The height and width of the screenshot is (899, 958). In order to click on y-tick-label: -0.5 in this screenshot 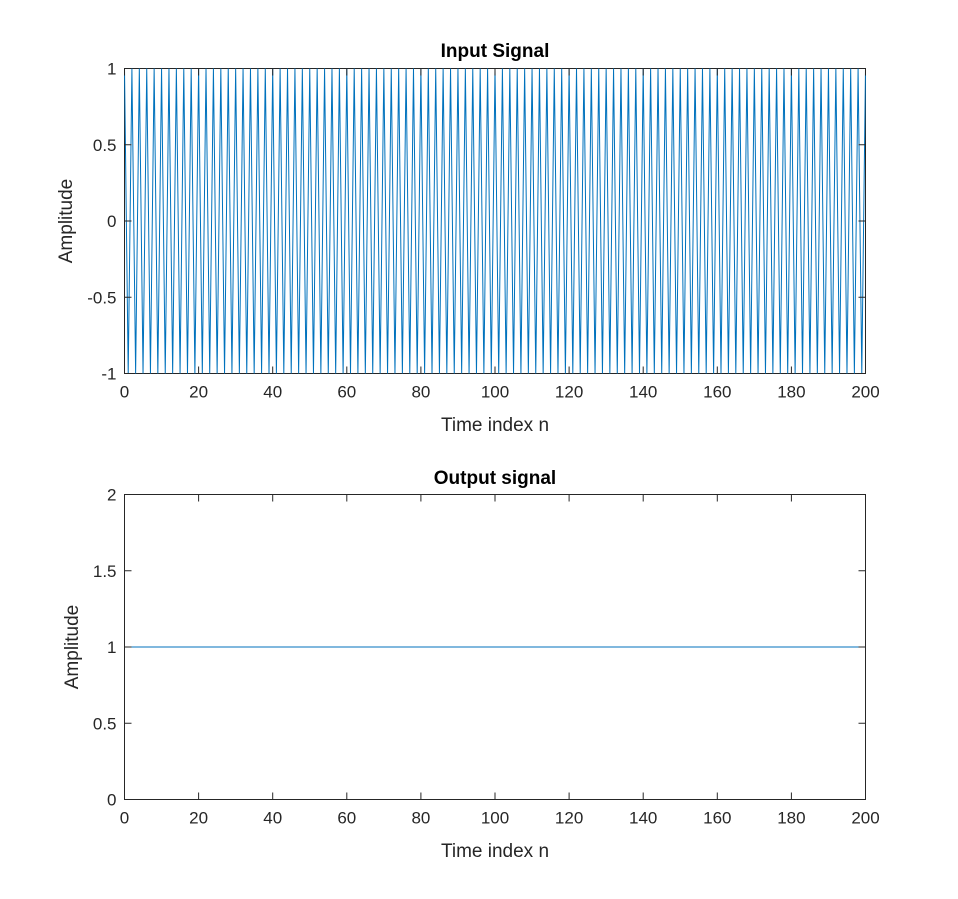, I will do `click(101, 297)`.